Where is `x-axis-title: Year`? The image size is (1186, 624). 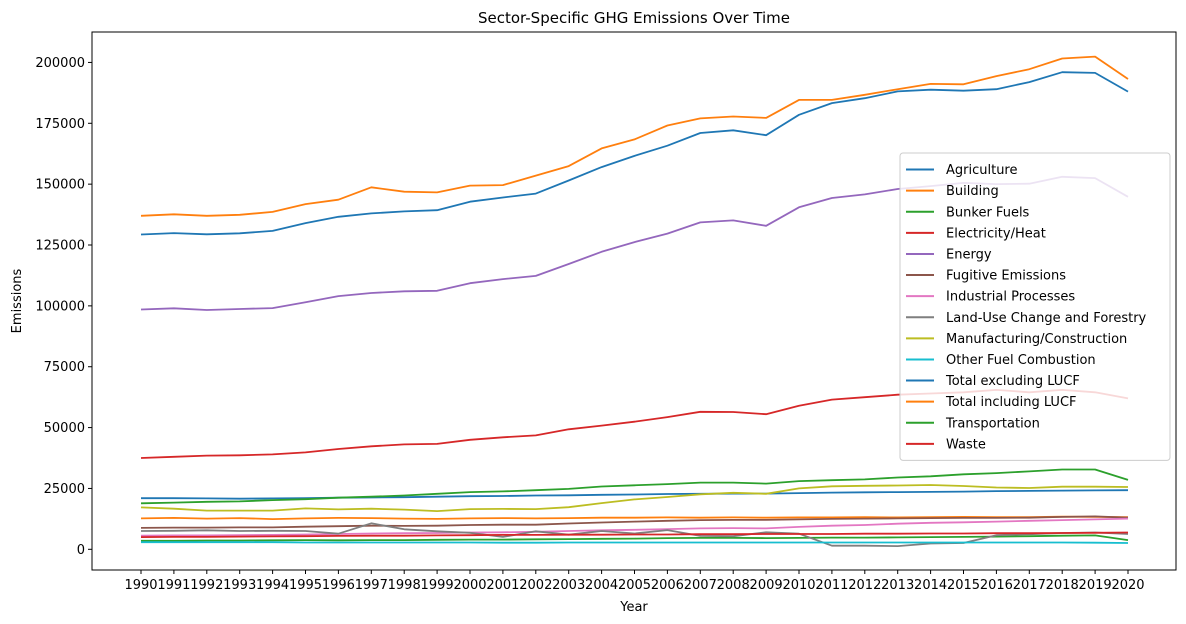
x-axis-title: Year is located at coordinates (633, 607).